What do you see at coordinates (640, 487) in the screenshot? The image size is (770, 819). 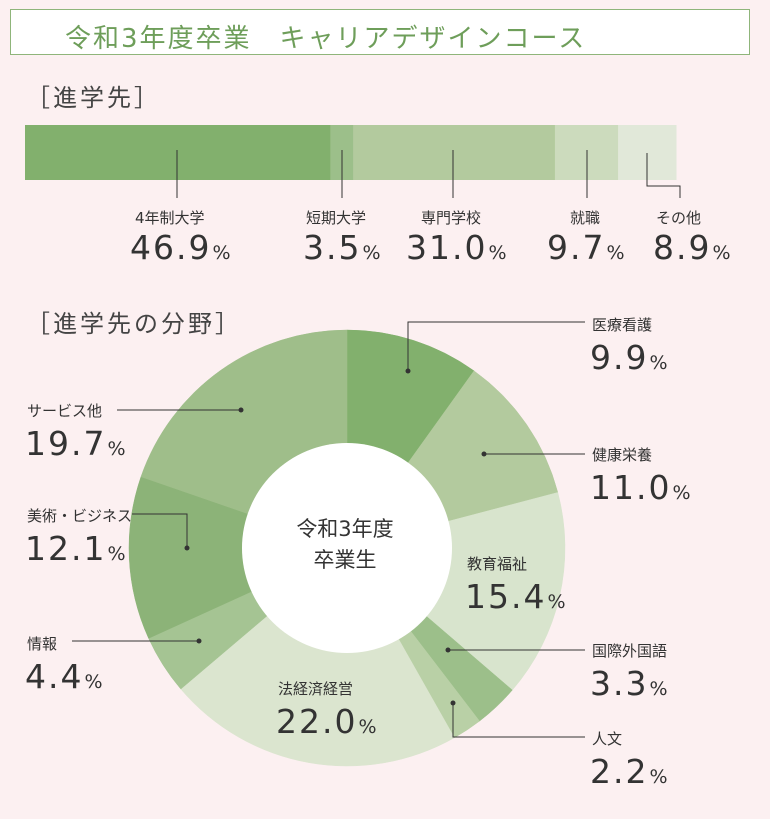 I see `slice-value-label: 11.0%` at bounding box center [640, 487].